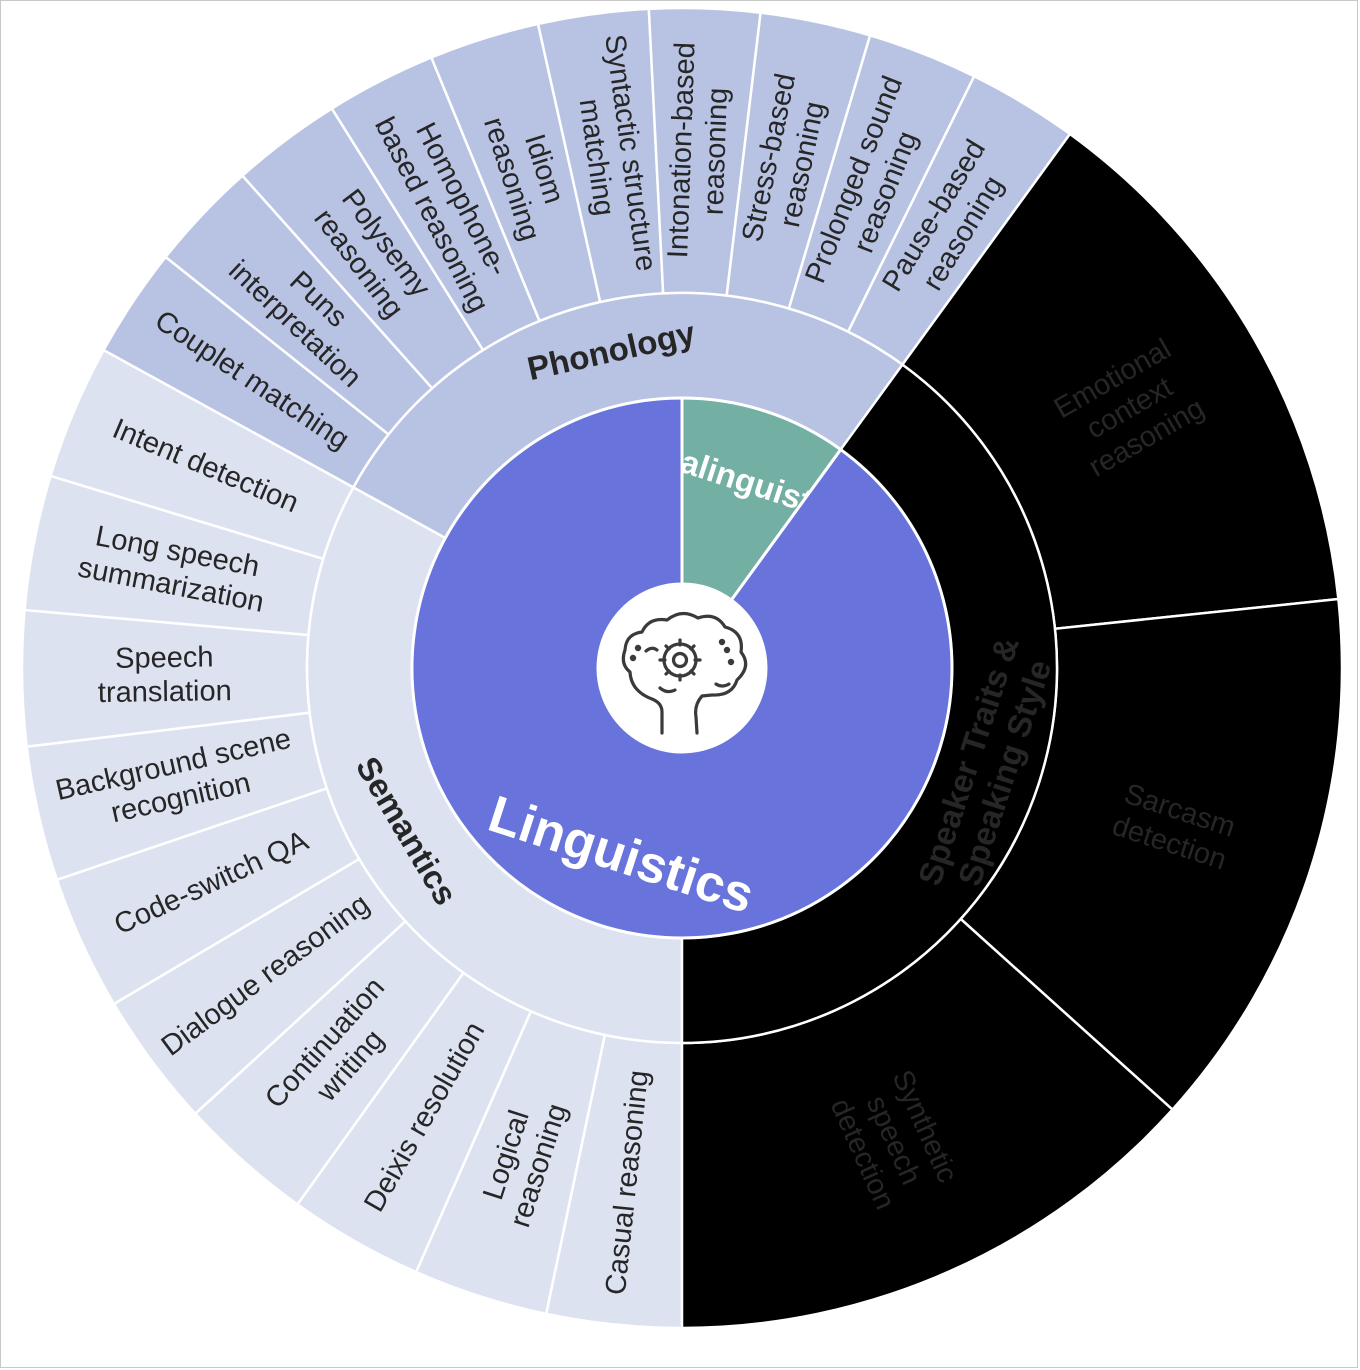 This screenshot has width=1360, height=1370. I want to click on leaf-label-line: Intonation-based, so click(681, 150).